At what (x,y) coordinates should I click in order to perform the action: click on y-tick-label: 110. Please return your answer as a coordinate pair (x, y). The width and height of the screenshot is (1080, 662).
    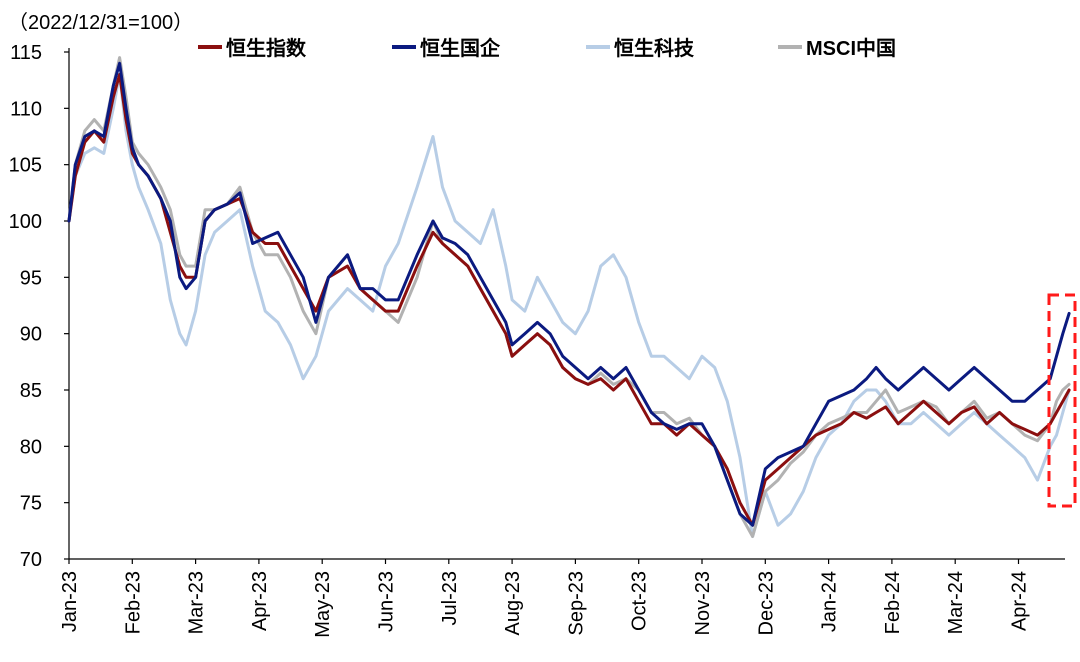
    Looking at the image, I should click on (26, 109).